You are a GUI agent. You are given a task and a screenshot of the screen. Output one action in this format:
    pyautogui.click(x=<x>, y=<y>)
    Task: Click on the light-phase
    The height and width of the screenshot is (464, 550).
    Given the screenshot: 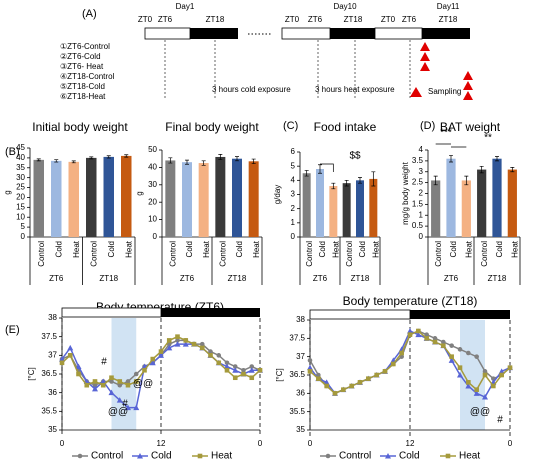 What is the action you would take?
    pyautogui.click(x=306, y=33)
    